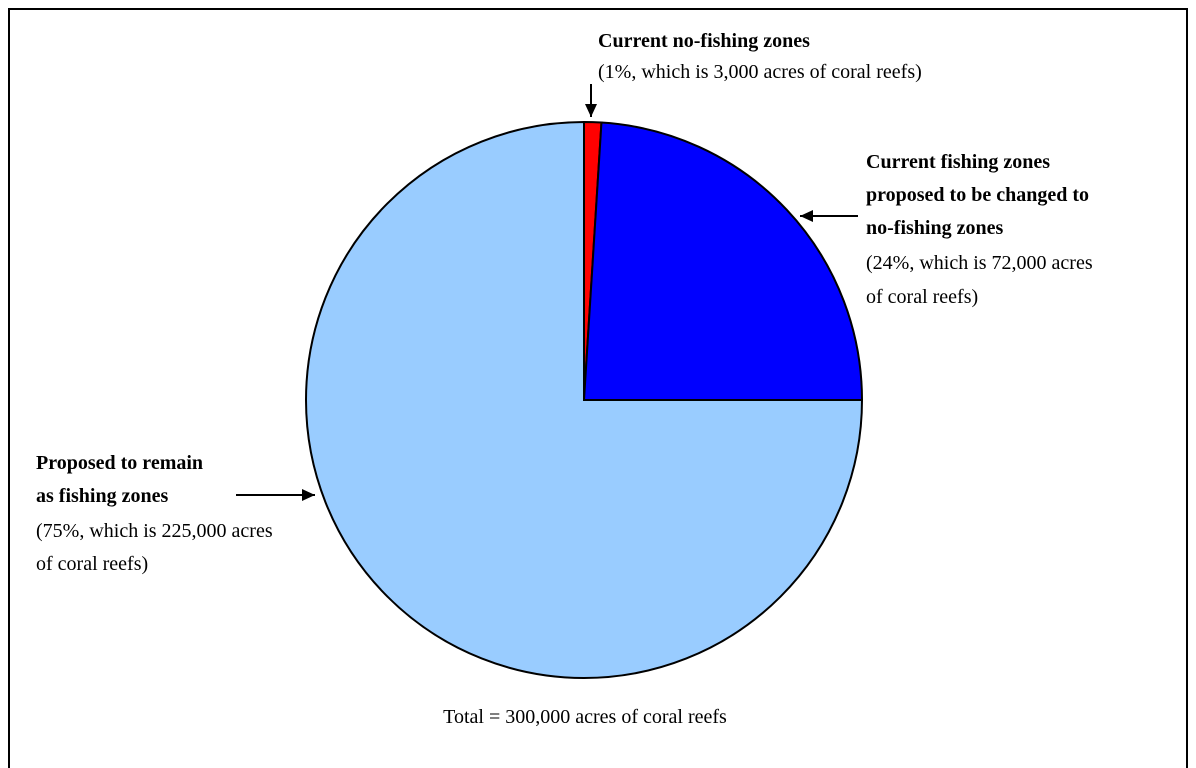  I want to click on arrow-remain-fishing-head, so click(308, 495).